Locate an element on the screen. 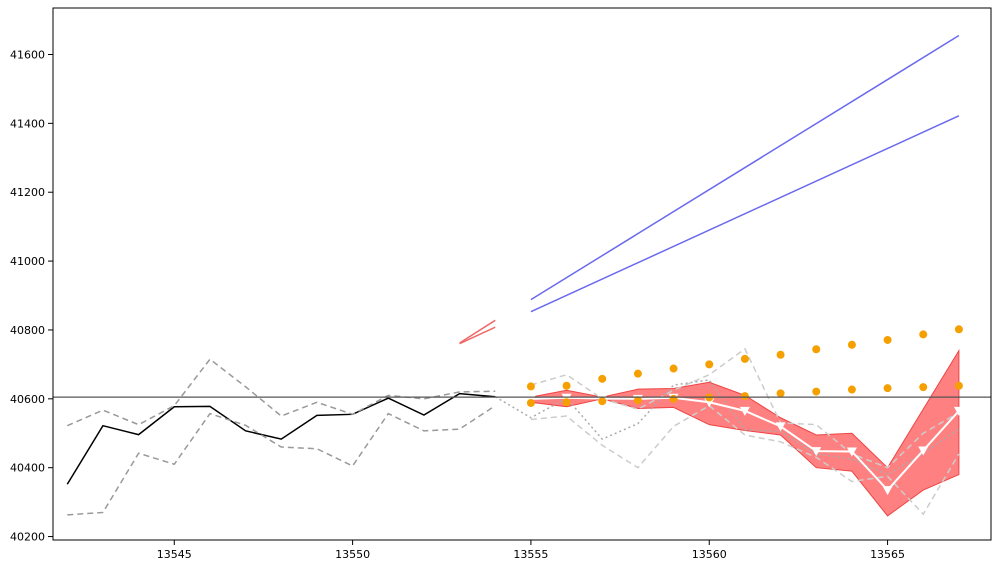 The image size is (1000, 568). series-4-line is located at coordinates (745, 460).